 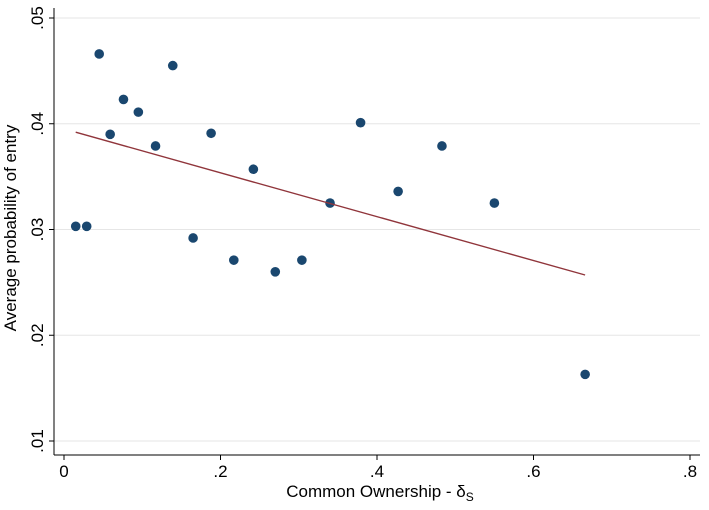 I want to click on x-tick-label-0: 0, so click(x=63, y=471).